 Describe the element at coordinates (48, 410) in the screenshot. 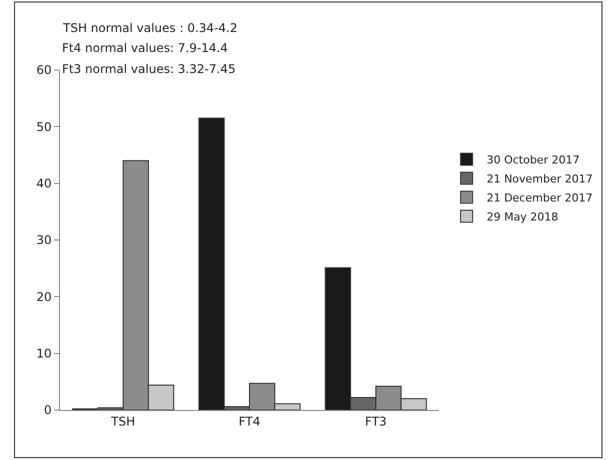

I see `y-tick-label: 0` at that location.